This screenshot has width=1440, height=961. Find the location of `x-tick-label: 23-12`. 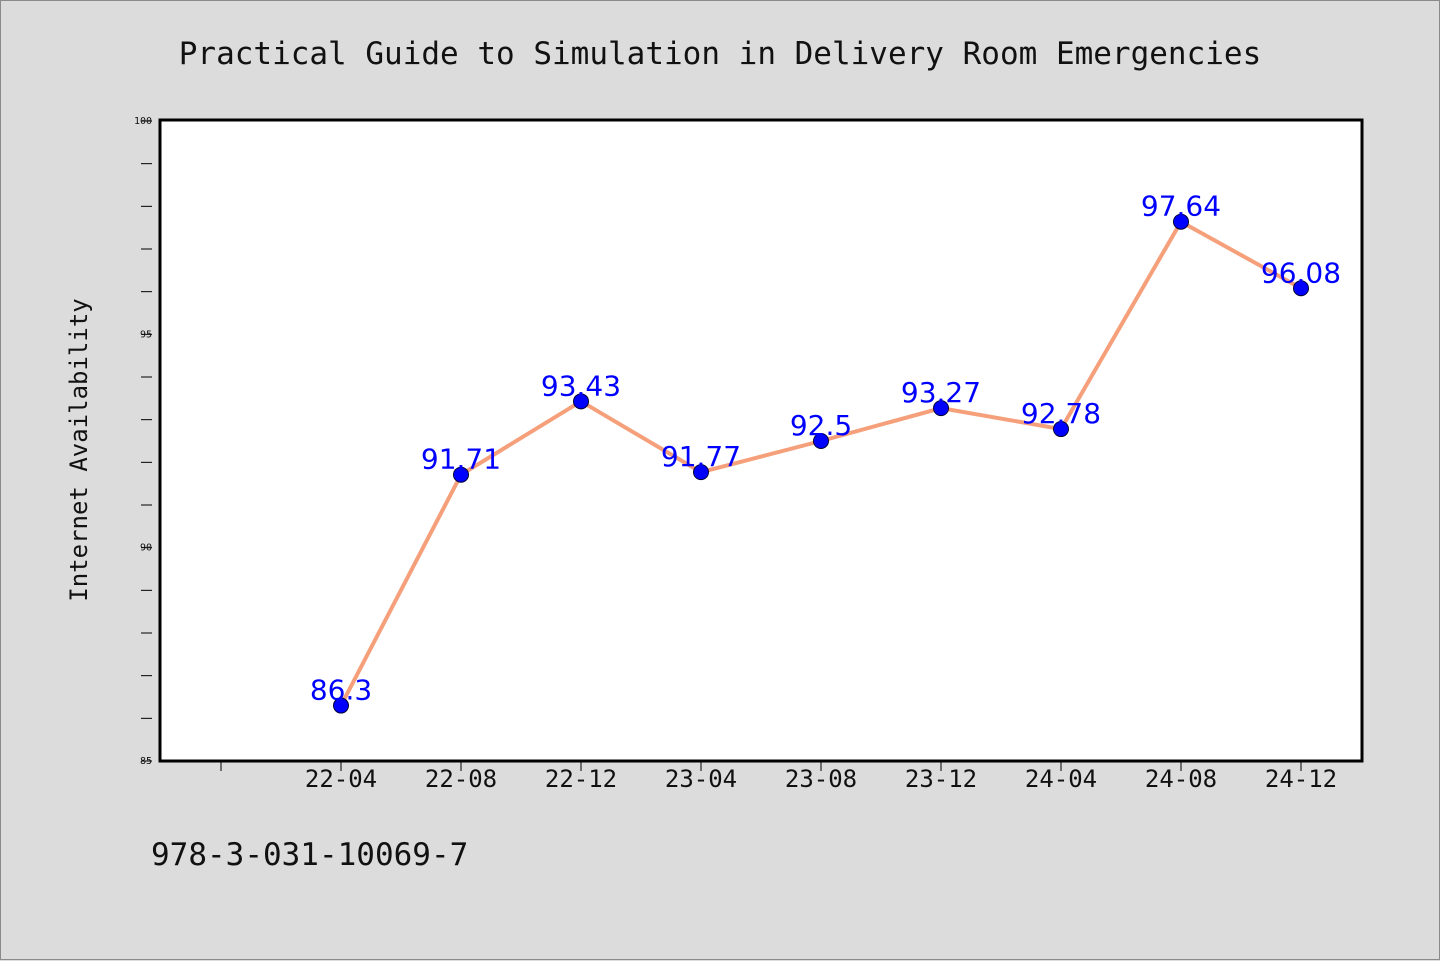

x-tick-label: 23-12 is located at coordinates (941, 779).